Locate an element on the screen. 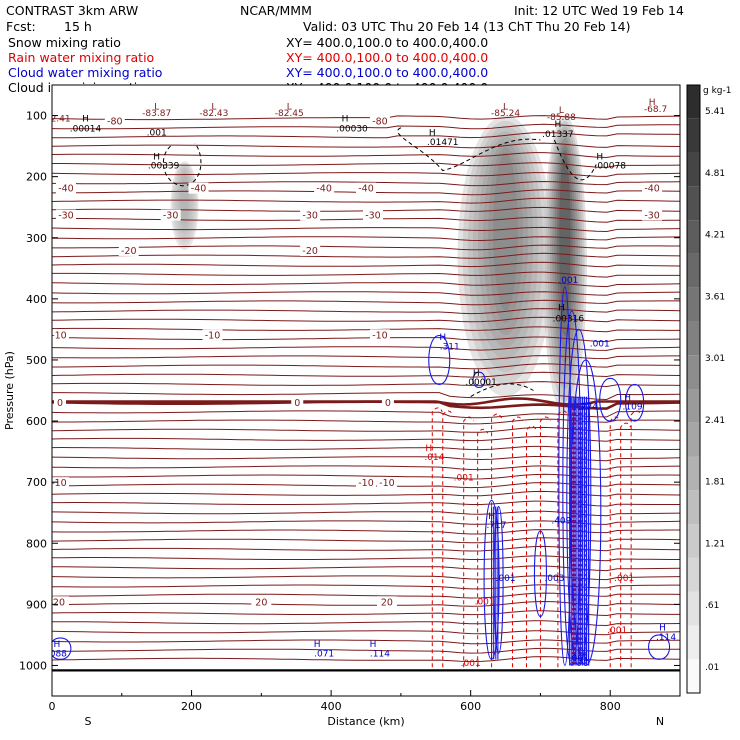 This screenshot has width=740, height=740. extremum-label: .00014 is located at coordinates (86, 129).